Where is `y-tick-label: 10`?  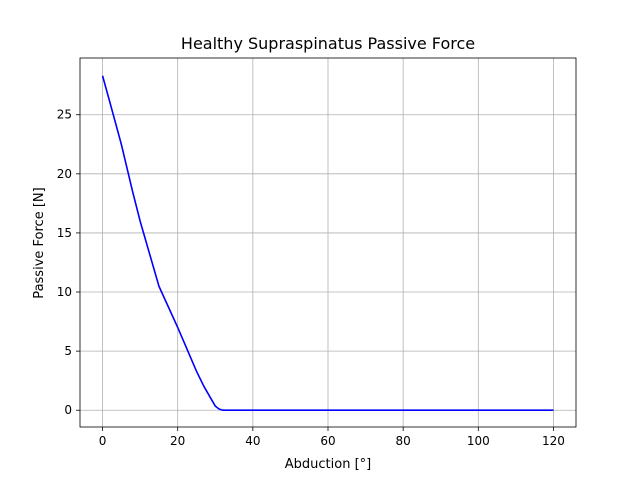
y-tick-label: 10 is located at coordinates (64, 292).